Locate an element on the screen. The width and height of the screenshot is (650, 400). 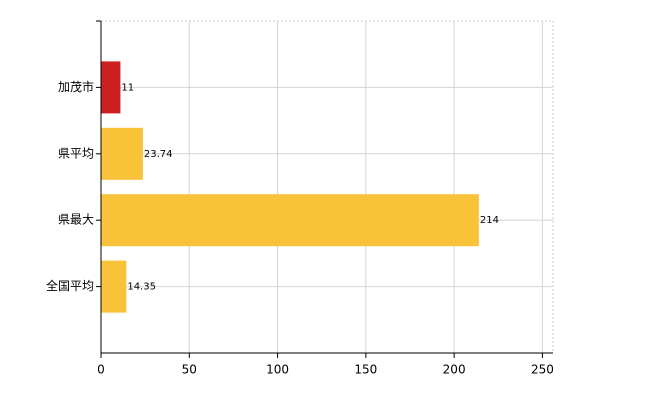
x-tick-label: 0 is located at coordinates (101, 370).